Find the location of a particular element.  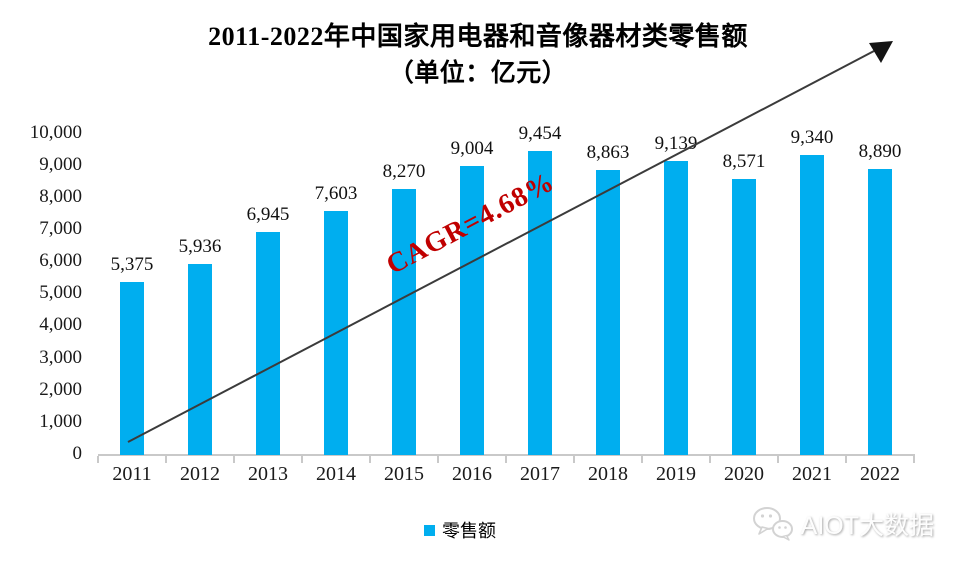

x-axis-category-label: 2011 is located at coordinates (132, 474).